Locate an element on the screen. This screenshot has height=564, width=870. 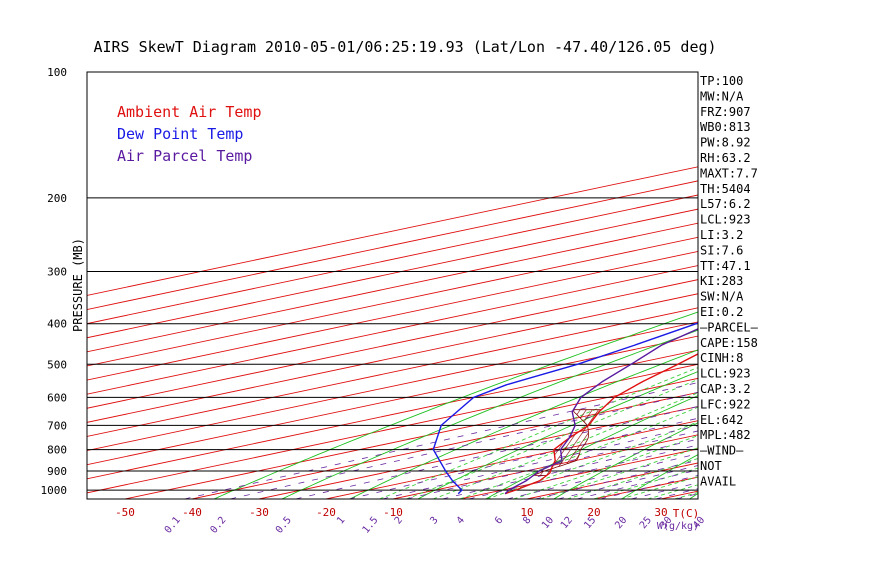
bottom-temp-tick-label: -20 is located at coordinates (326, 512).